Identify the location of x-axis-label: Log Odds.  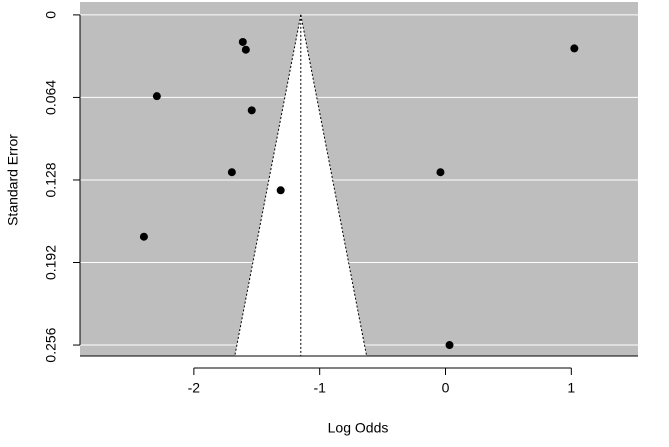
(358, 428).